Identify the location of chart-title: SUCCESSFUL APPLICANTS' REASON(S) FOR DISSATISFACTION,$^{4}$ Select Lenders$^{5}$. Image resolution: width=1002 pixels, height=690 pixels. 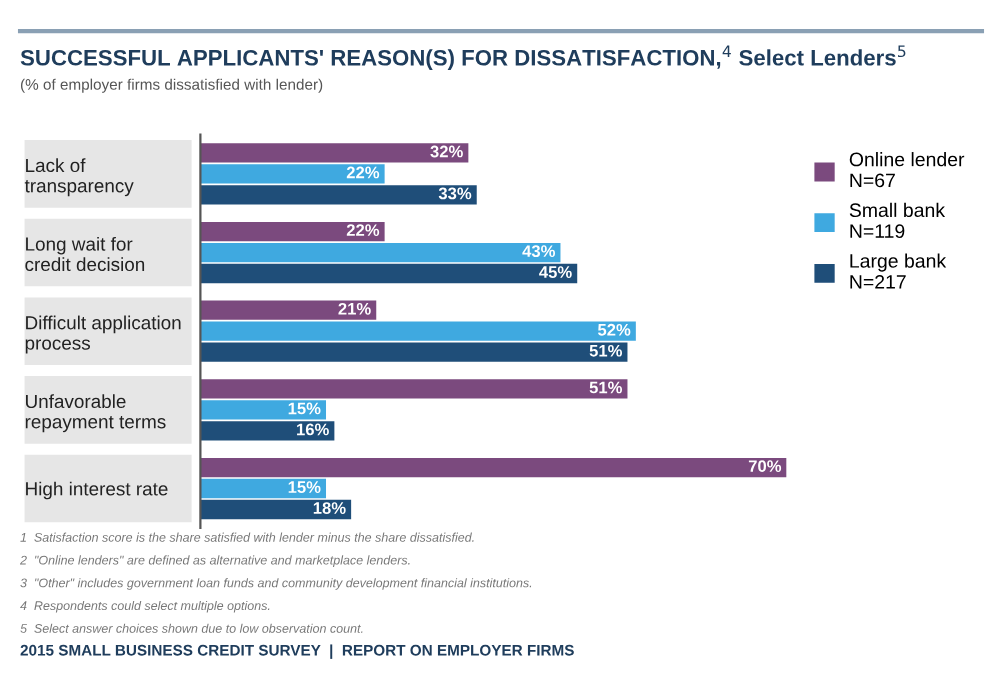
(463, 58).